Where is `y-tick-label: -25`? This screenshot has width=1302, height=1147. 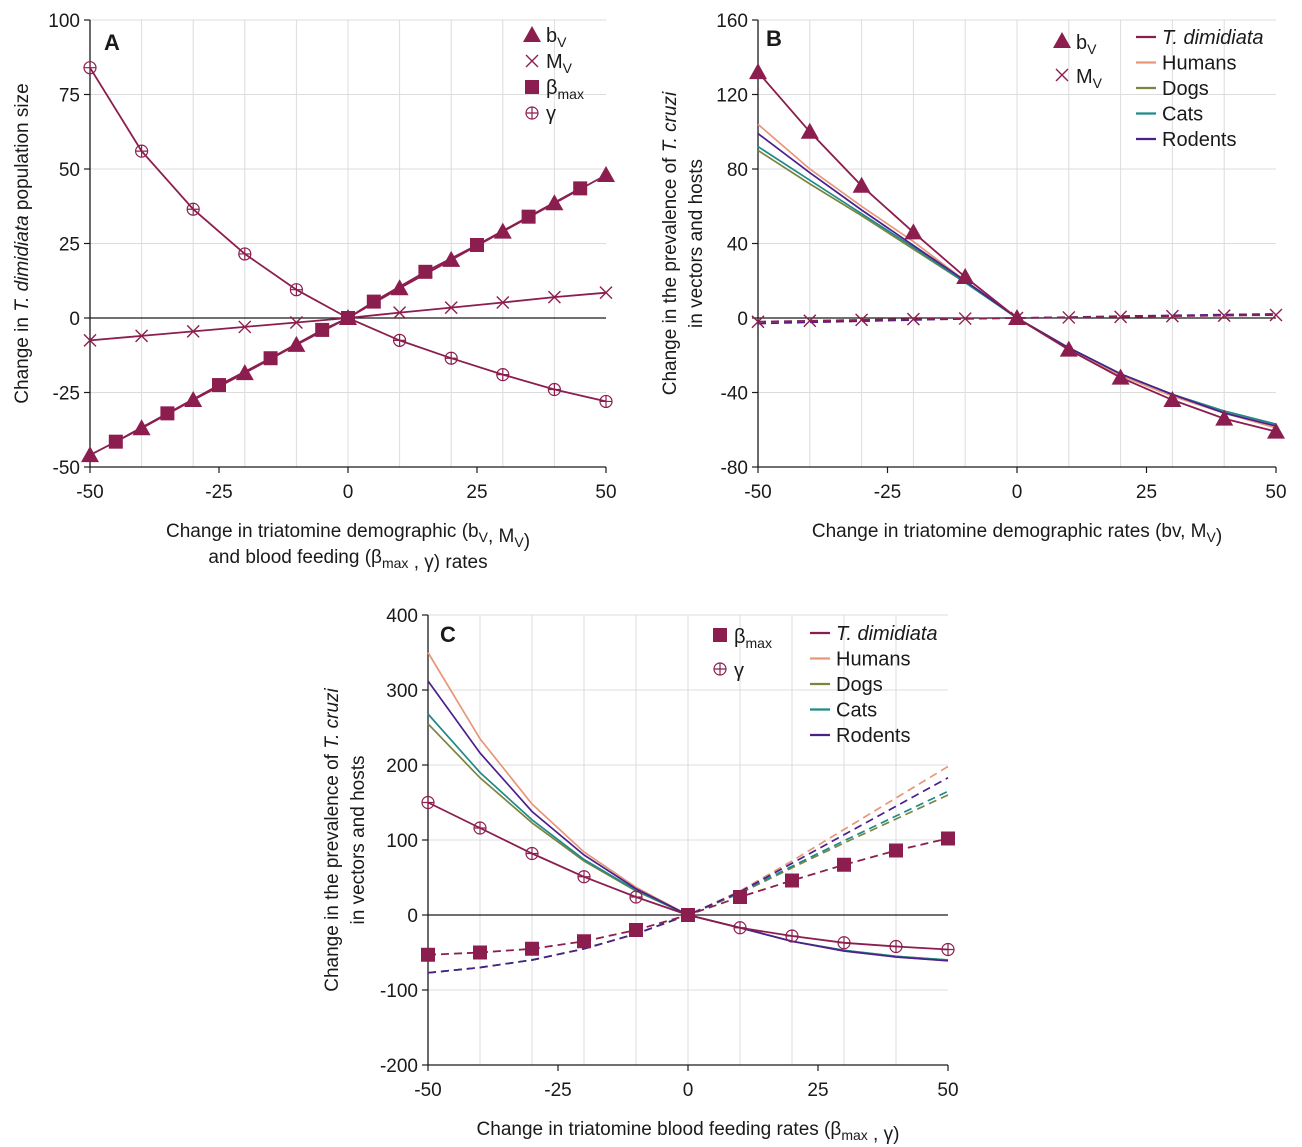
y-tick-label: -25 is located at coordinates (66, 394).